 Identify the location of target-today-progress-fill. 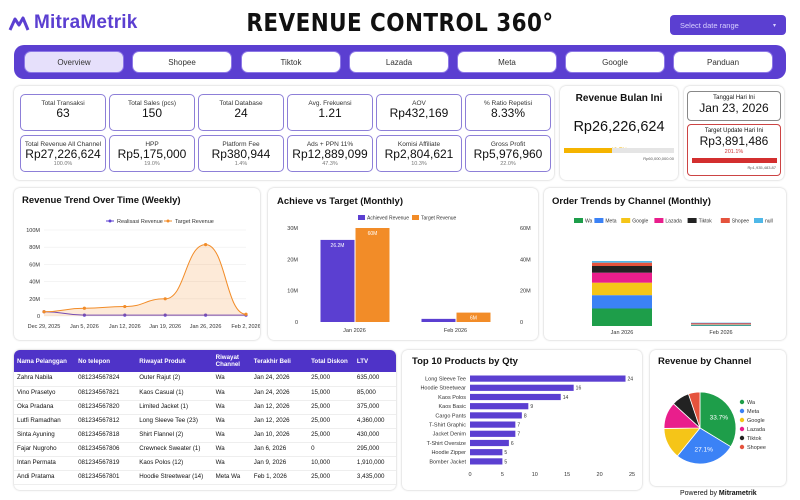
(734, 160).